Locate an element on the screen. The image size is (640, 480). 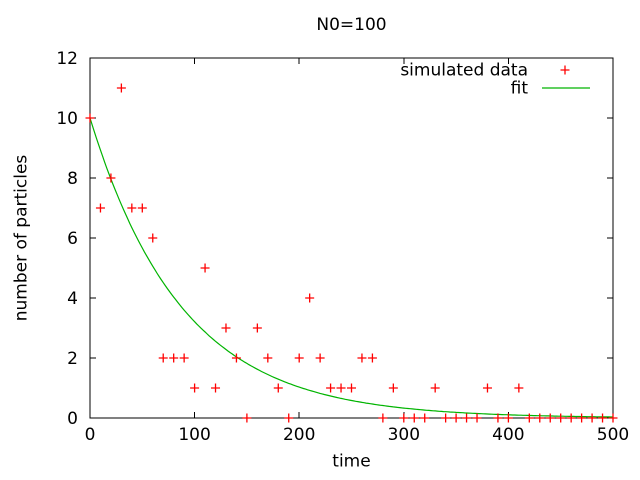
y-tick-label: 8 is located at coordinates (72, 179).